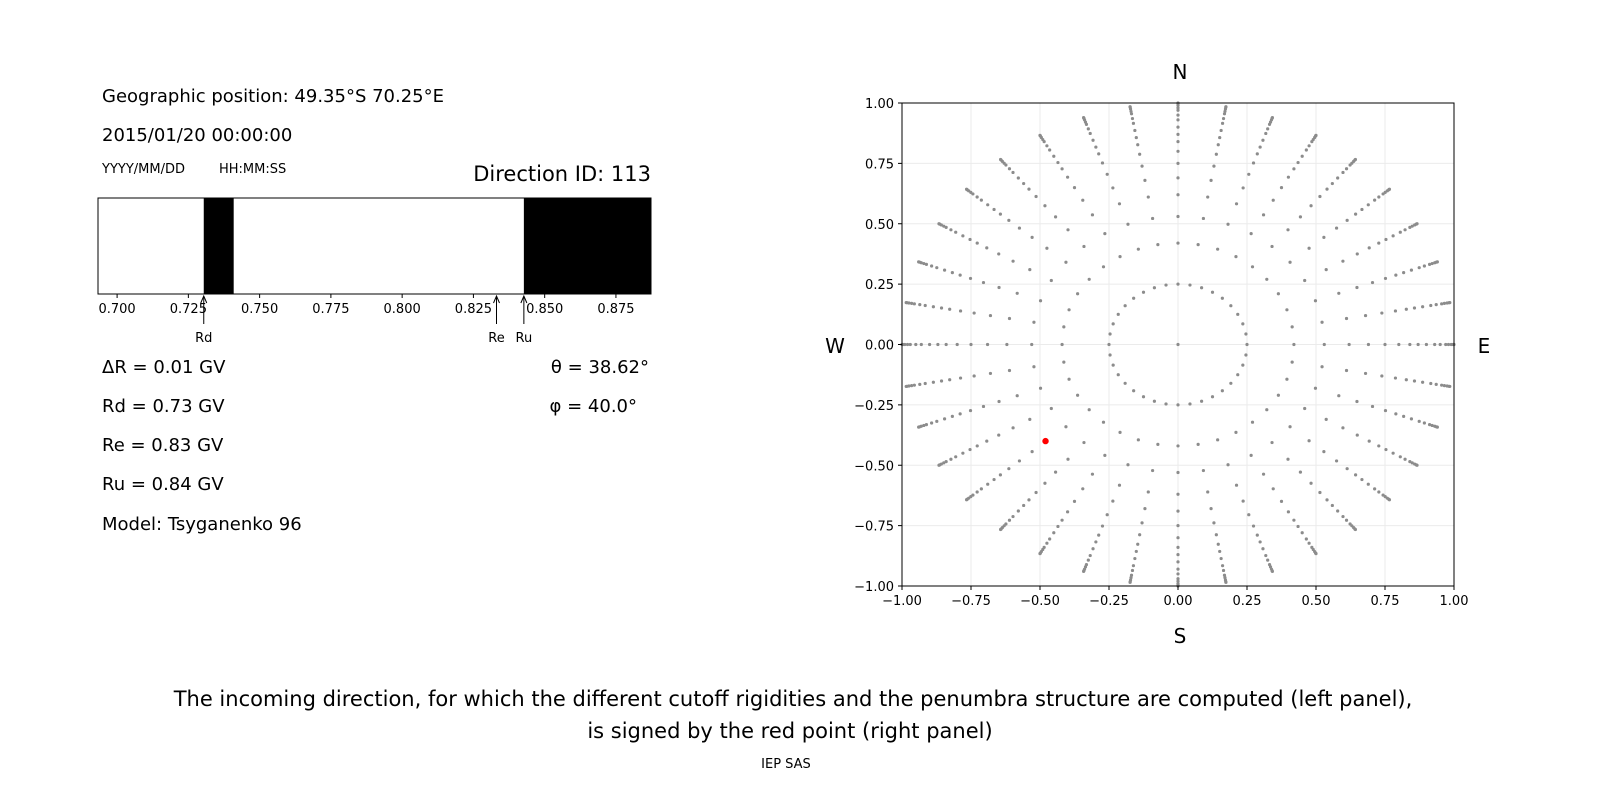 Image resolution: width=1600 pixels, height=804 pixels. I want to click on delta-r-value: ΔR = 0.01 GV, so click(164, 367).